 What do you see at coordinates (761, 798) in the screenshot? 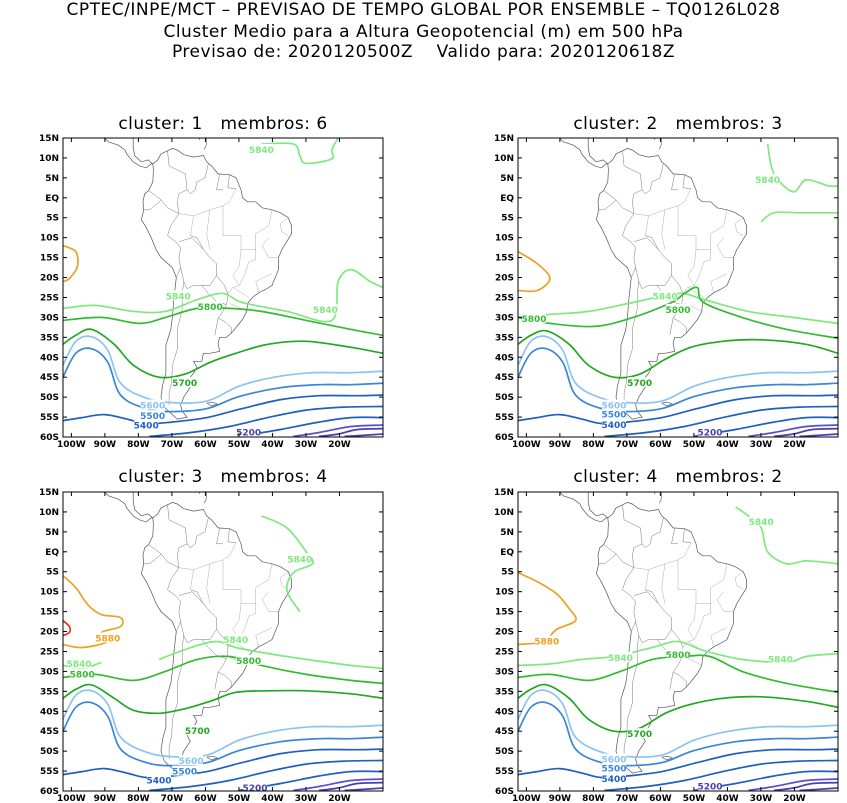
I see `lon-label: 30W` at bounding box center [761, 798].